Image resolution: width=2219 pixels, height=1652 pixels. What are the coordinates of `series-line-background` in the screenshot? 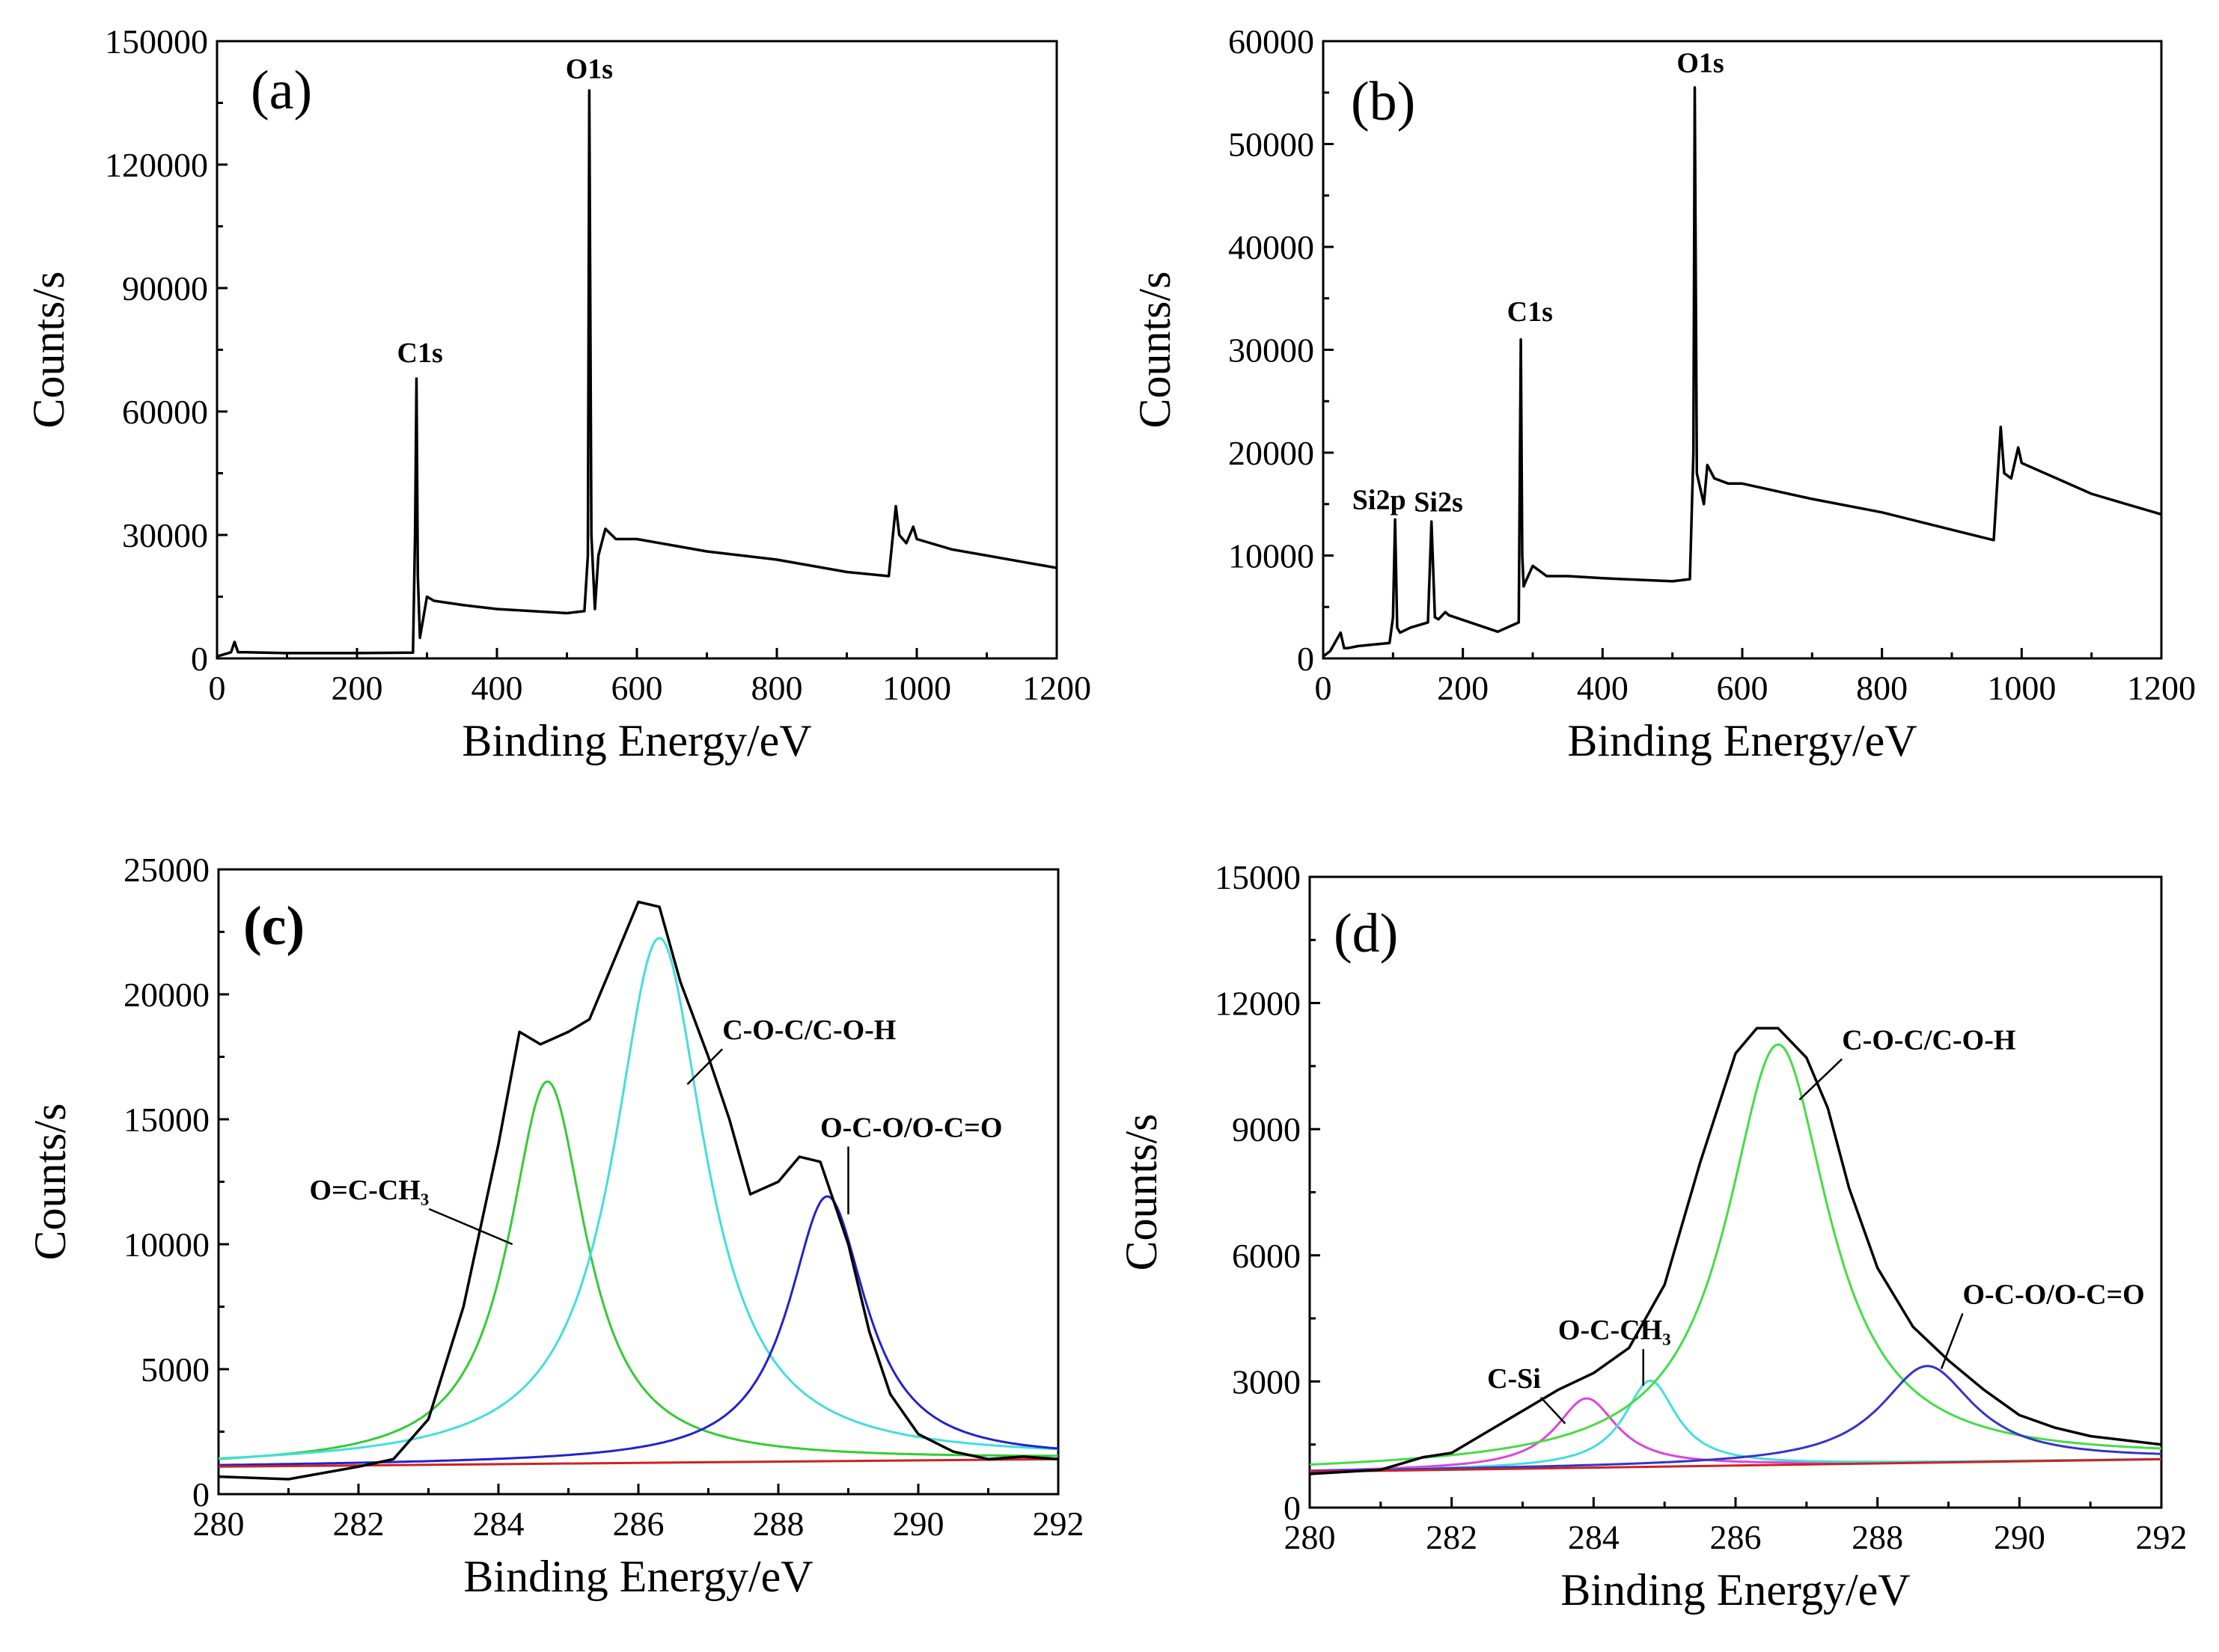 It's located at (1735, 1465).